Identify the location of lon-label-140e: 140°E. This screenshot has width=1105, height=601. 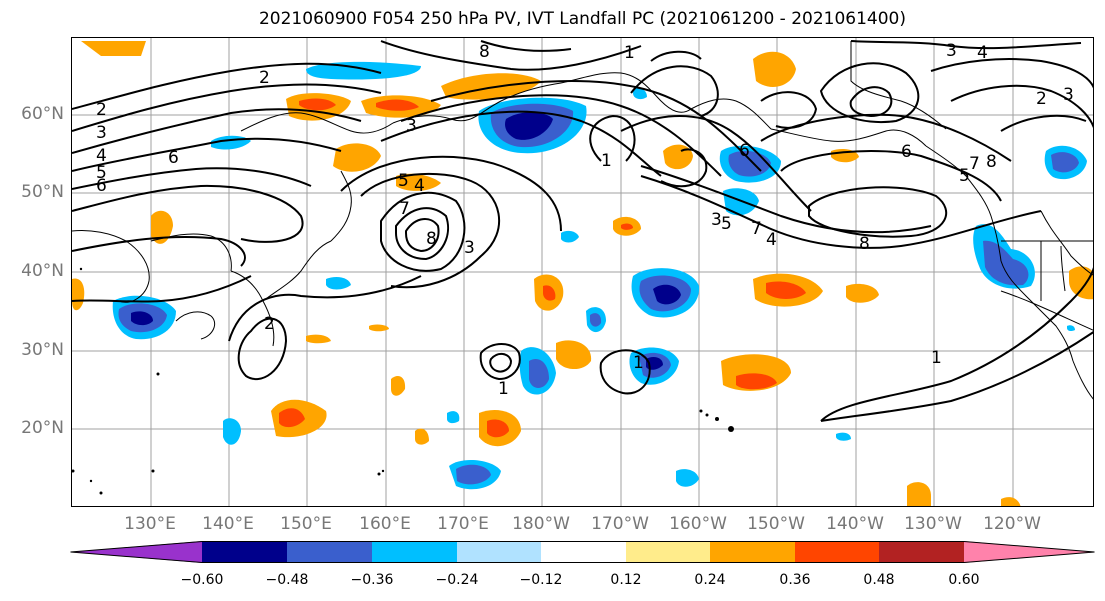
(228, 524).